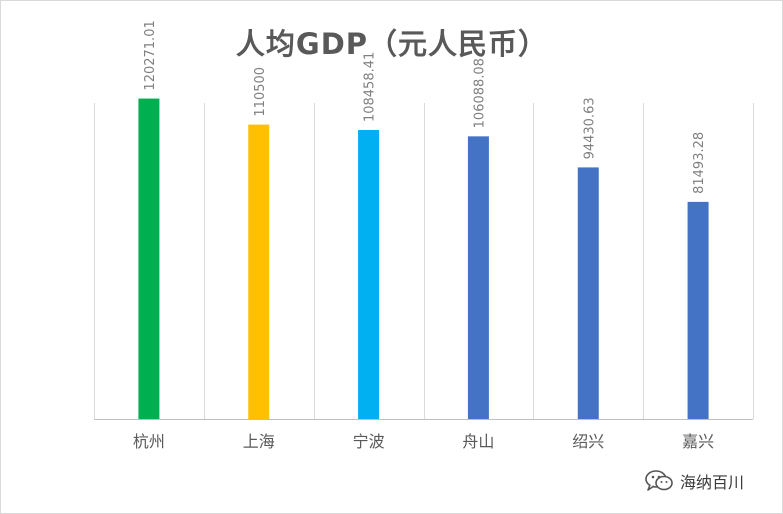 The height and width of the screenshot is (514, 783). What do you see at coordinates (150, 55) in the screenshot?
I see `data-label-1: 120271.01` at bounding box center [150, 55].